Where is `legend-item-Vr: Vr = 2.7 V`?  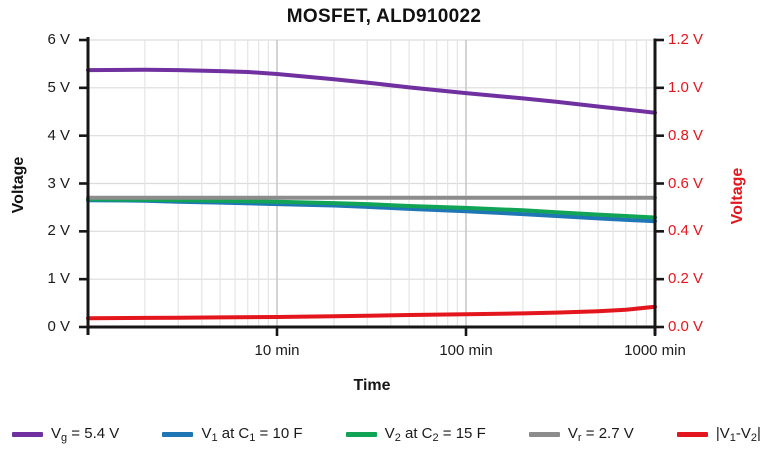 legend-item-Vr: Vr = 2.7 V is located at coordinates (581, 434).